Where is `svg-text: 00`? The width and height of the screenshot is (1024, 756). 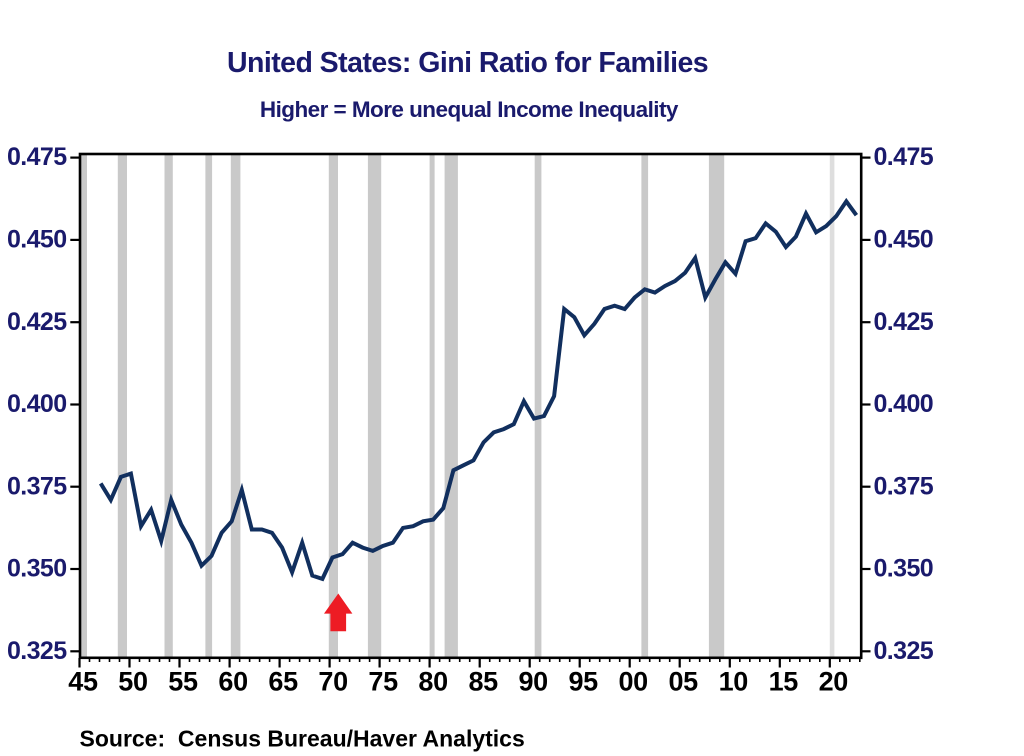 svg-text: 00 is located at coordinates (632, 681).